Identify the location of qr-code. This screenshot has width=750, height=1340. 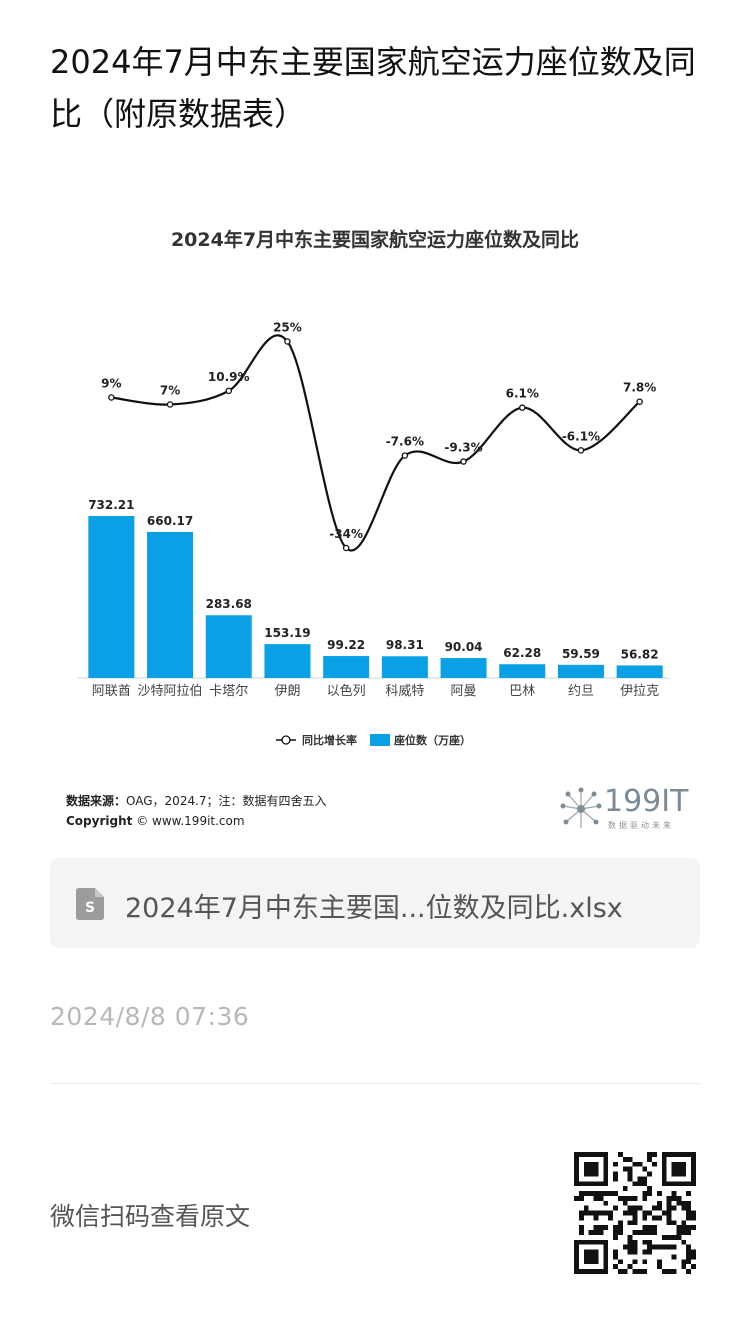
(635, 1213).